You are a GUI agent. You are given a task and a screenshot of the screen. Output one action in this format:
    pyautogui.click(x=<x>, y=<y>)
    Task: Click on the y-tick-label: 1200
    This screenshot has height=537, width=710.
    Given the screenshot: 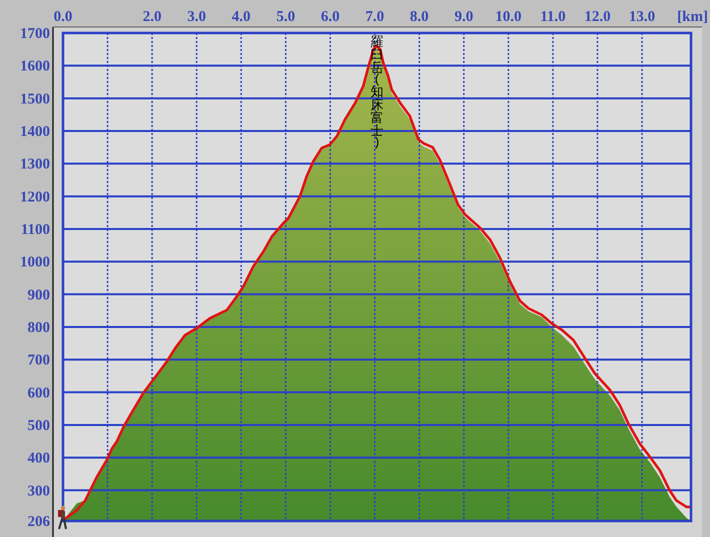 What is the action you would take?
    pyautogui.click(x=35, y=197)
    